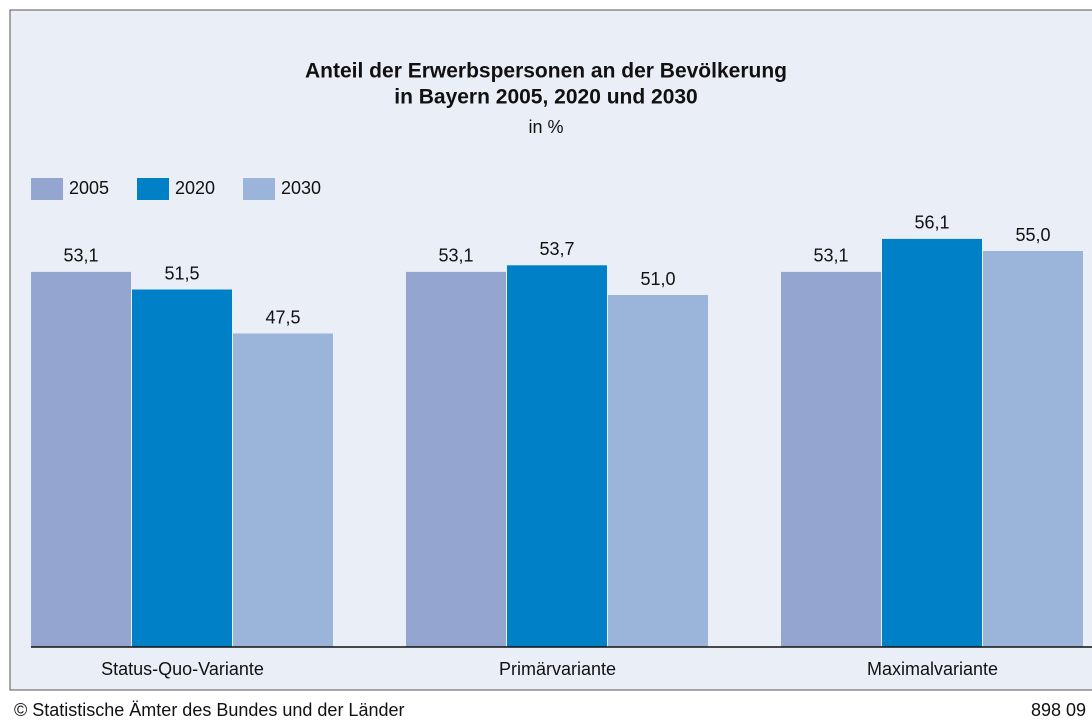 The image size is (1092, 724). What do you see at coordinates (89, 188) in the screenshot?
I see `legend-label: 2005` at bounding box center [89, 188].